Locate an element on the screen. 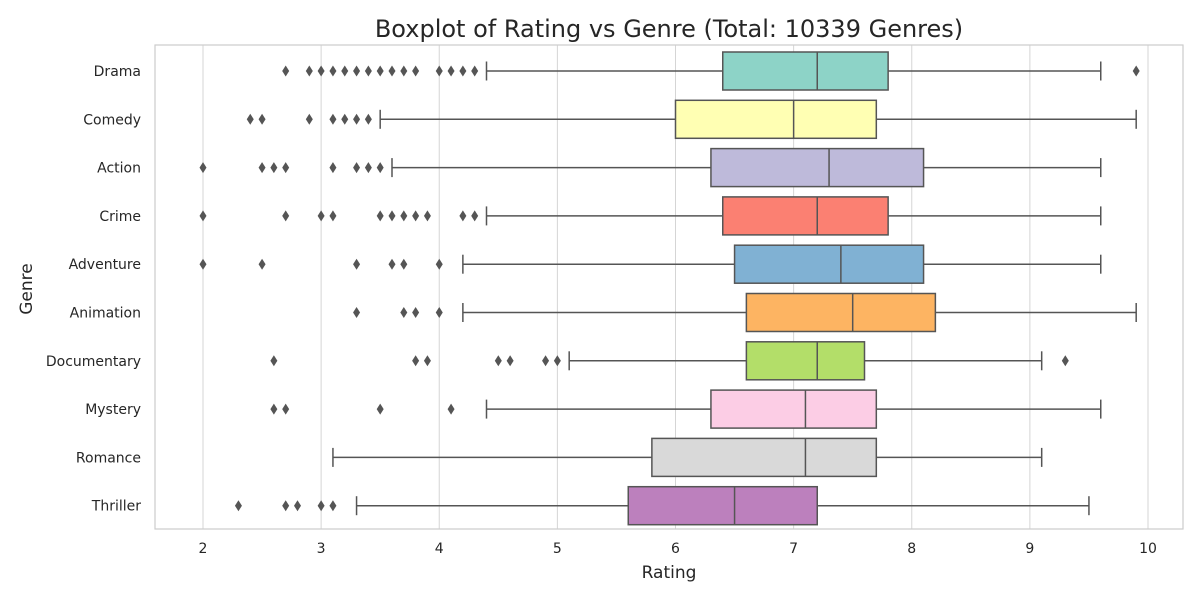 Image resolution: width=1200 pixels, height=600 pixels. box-animation is located at coordinates (745, 312).